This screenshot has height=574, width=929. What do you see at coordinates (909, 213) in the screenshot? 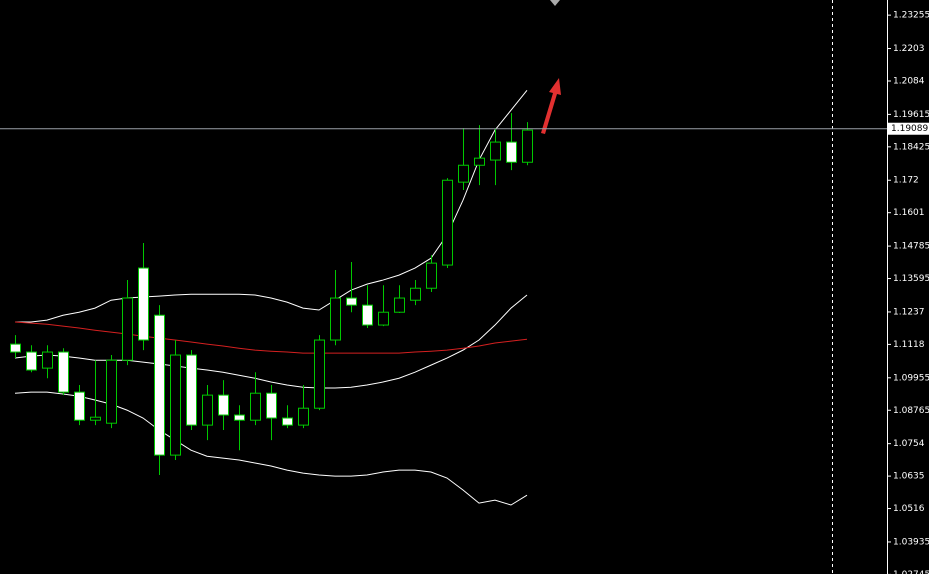
I see `y-tick-label: 1.1601` at bounding box center [909, 213].